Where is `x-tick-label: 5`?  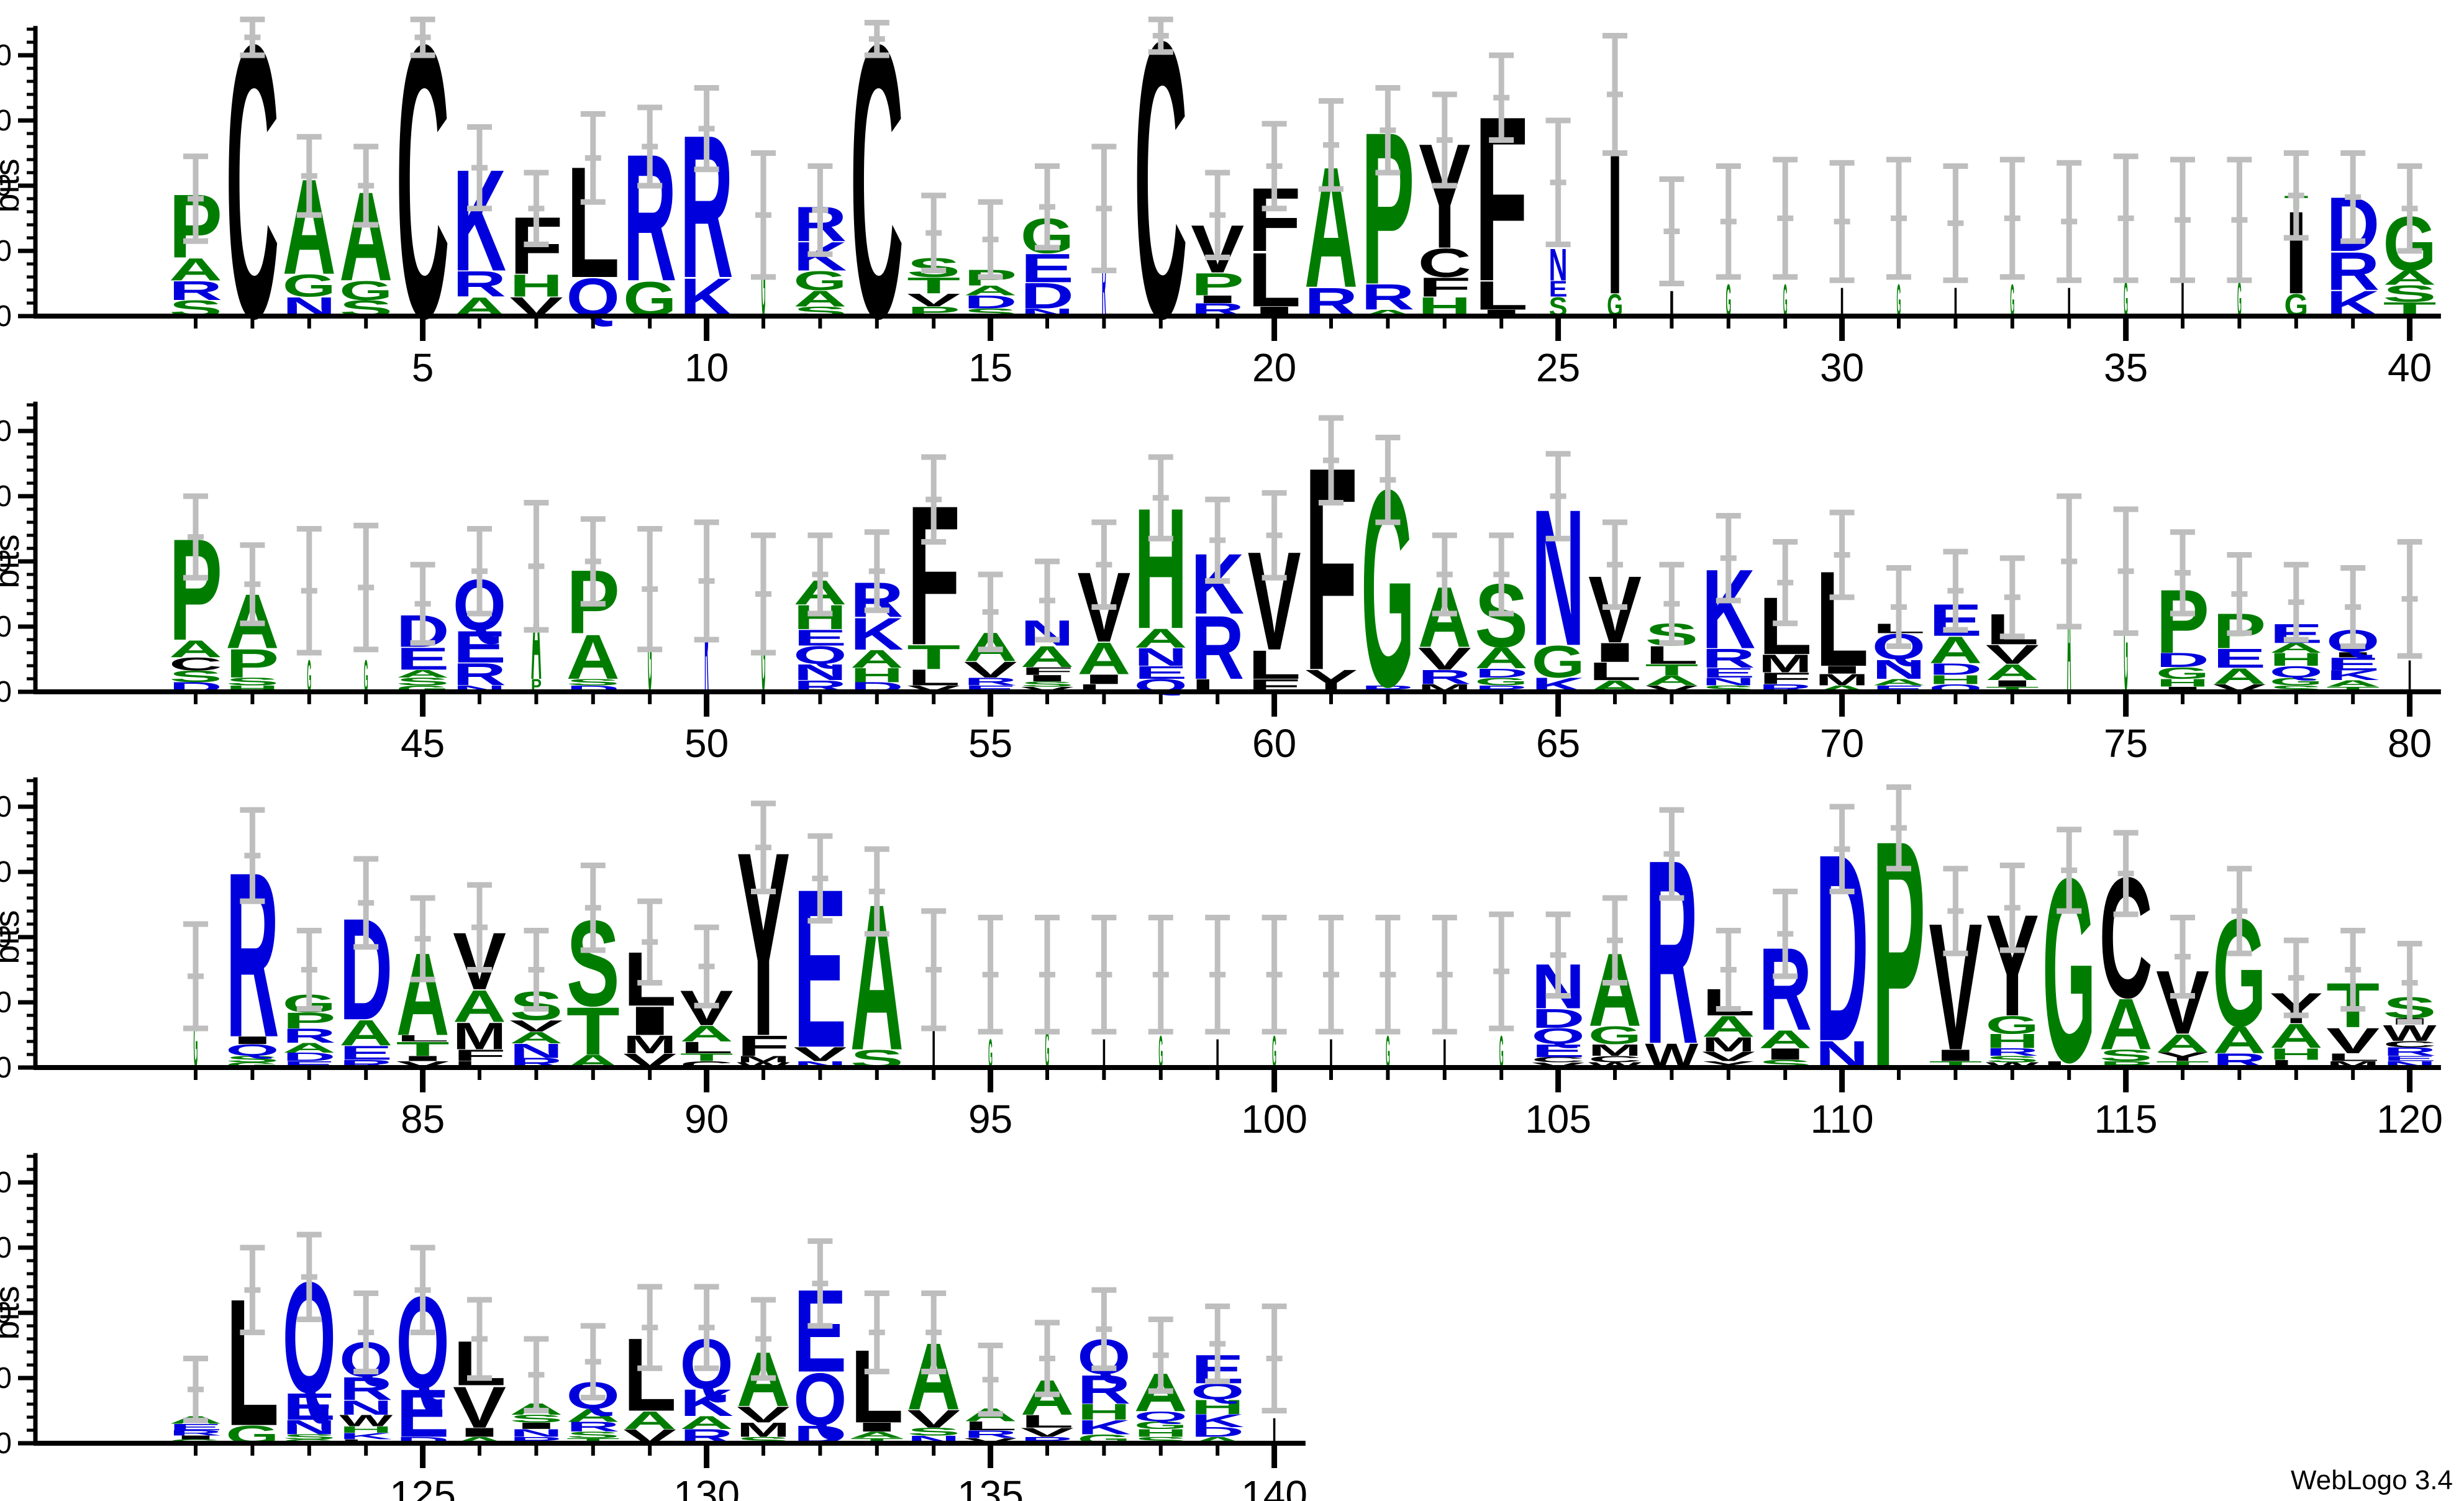 x-tick-label: 5 is located at coordinates (423, 367).